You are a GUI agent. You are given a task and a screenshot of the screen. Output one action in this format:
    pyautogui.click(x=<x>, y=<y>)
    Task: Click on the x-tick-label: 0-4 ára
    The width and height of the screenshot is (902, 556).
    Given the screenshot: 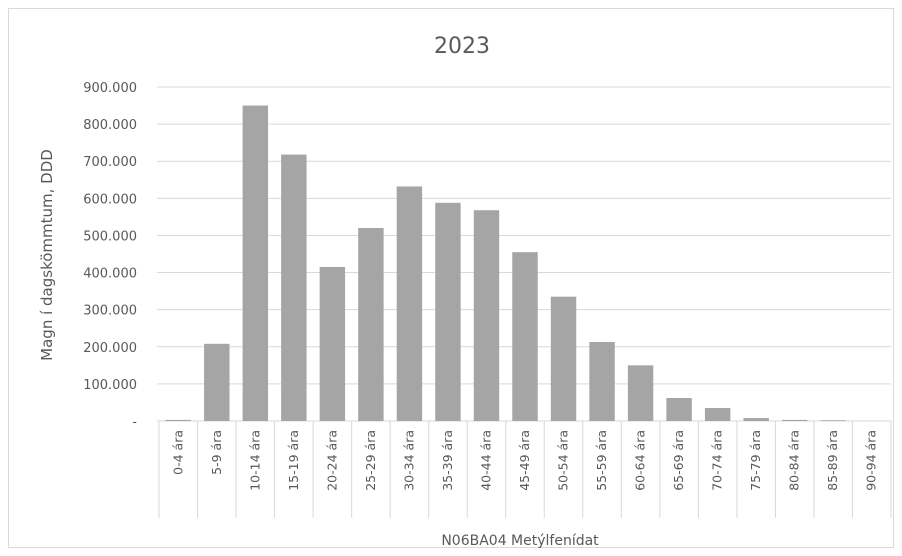 What is the action you would take?
    pyautogui.click(x=177, y=452)
    